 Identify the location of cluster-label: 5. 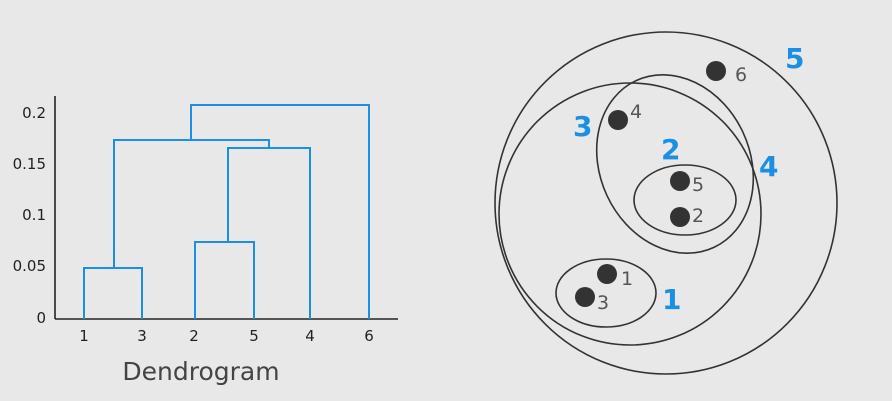
(794, 58).